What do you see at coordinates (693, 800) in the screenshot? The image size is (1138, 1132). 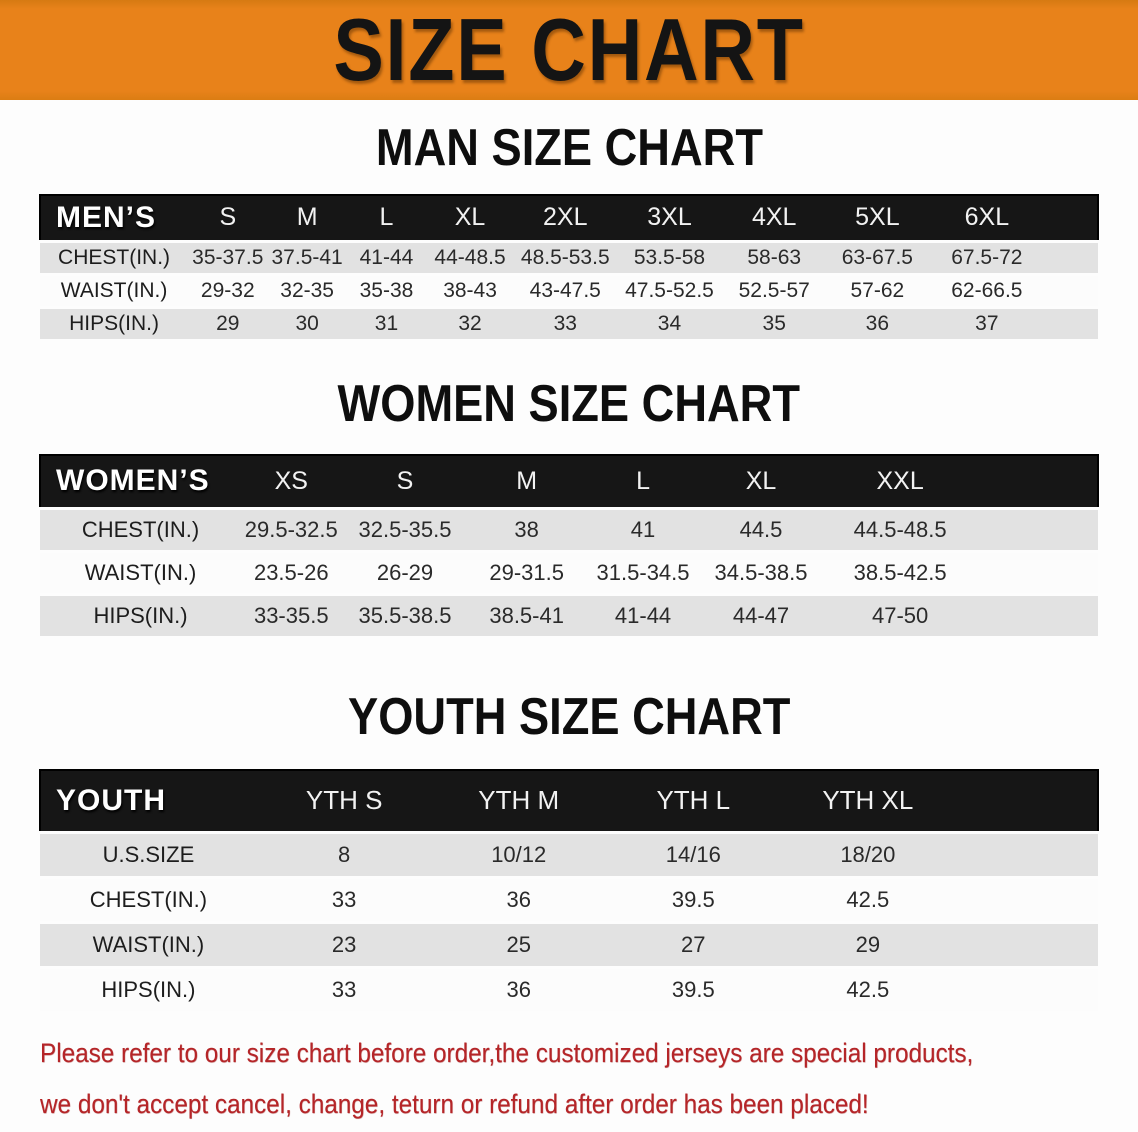 I see `youth-size-column-yth-l: YTH L` at bounding box center [693, 800].